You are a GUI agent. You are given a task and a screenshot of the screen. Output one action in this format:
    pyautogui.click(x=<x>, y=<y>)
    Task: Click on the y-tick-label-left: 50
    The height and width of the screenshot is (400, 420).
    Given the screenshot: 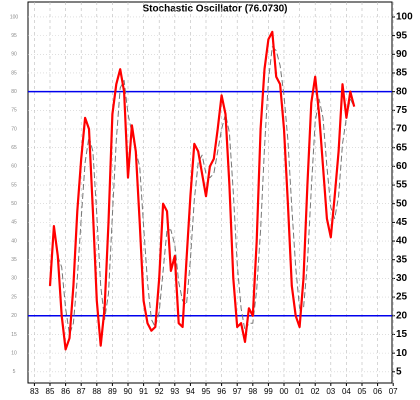 What is the action you would take?
    pyautogui.click(x=14, y=204)
    